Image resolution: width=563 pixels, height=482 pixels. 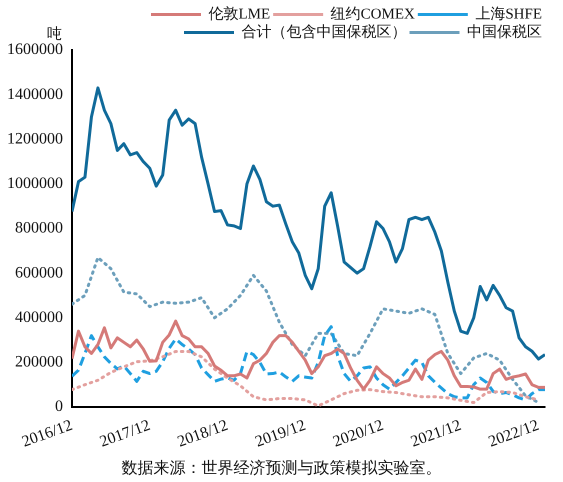 What do you see at coordinates (504, 31) in the screenshot?
I see `legend-label: 中国保税区` at bounding box center [504, 31].